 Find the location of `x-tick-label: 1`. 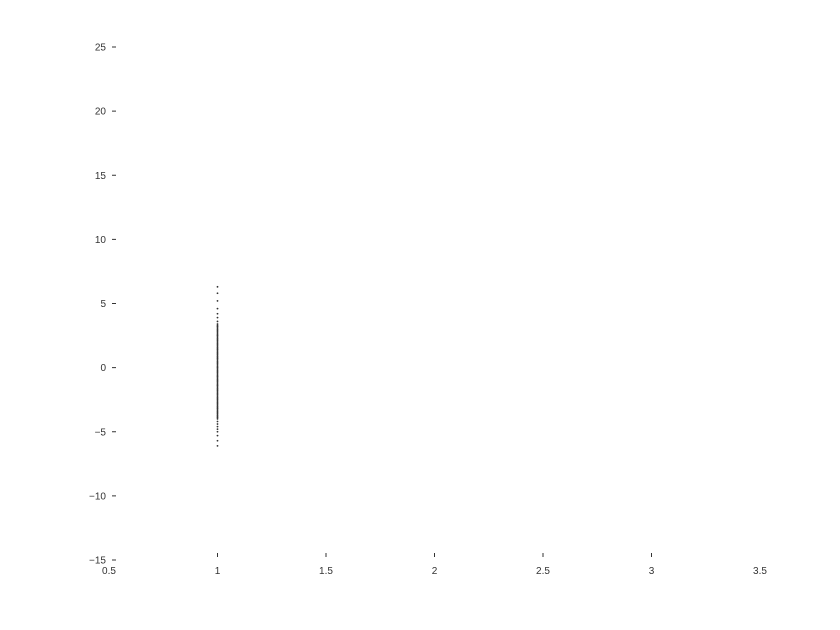

x-tick-label: 1 is located at coordinates (218, 571).